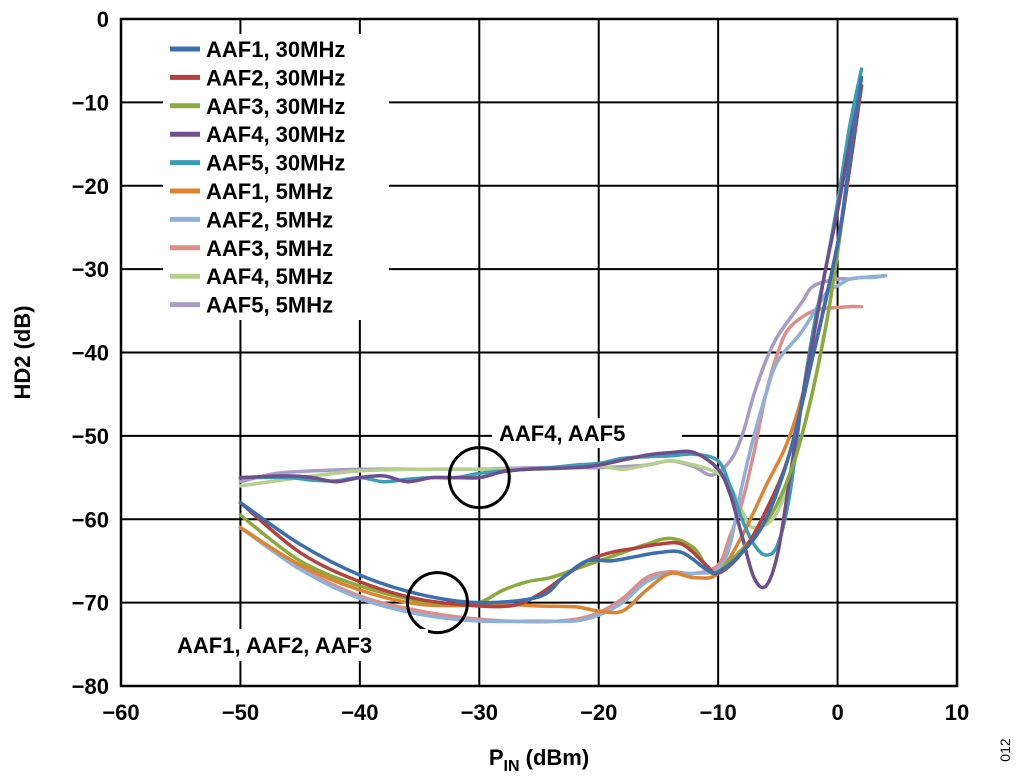  I want to click on x-tick-label: −60, so click(120, 712).